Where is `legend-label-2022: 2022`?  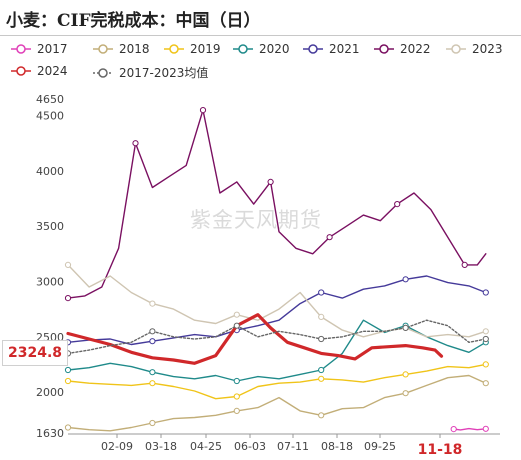 legend-label-2022: 2022 is located at coordinates (415, 49).